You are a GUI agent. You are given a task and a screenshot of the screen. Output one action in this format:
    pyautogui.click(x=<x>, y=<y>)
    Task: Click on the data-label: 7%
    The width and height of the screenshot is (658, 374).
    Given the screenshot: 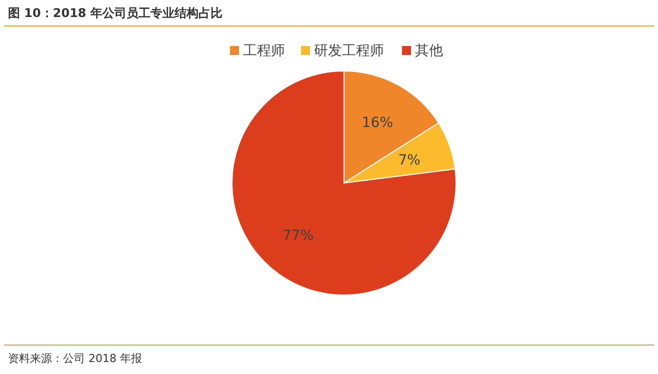 What is the action you would take?
    pyautogui.click(x=409, y=160)
    